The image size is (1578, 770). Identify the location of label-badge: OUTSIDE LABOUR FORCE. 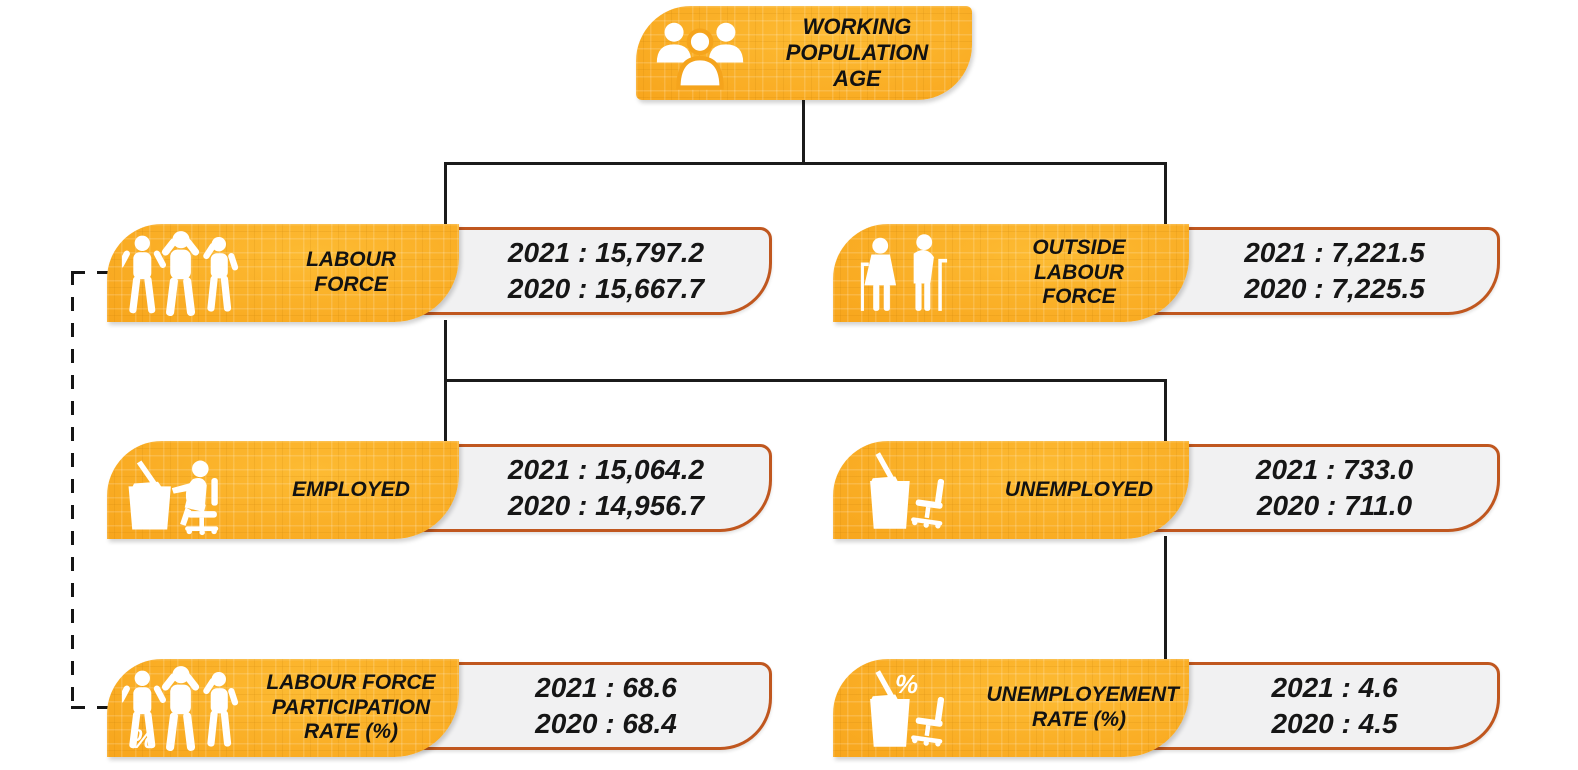
(1011, 273).